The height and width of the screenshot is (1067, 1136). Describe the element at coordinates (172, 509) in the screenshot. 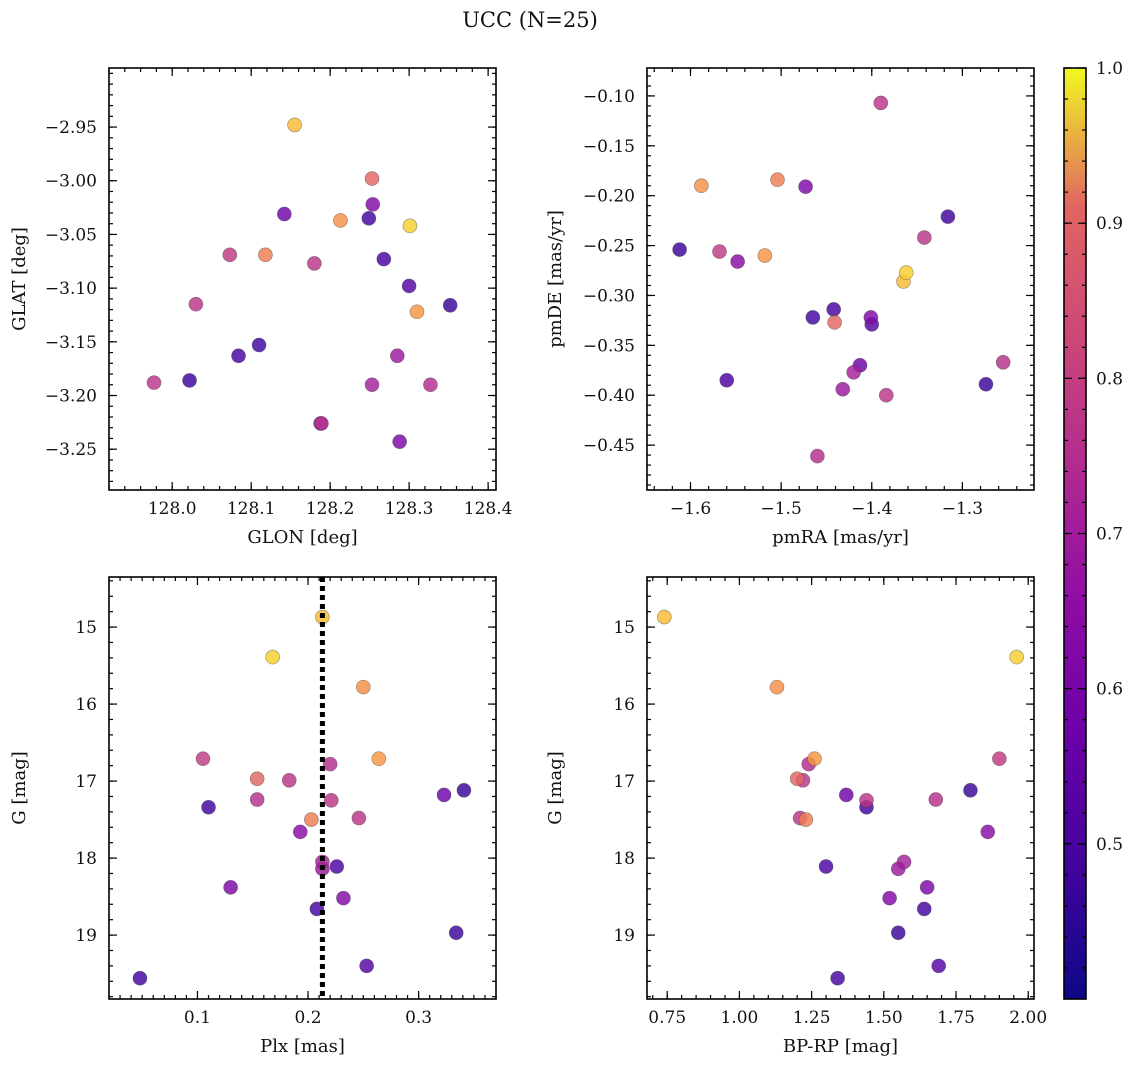

I see `x-tick-label: 128.0` at that location.